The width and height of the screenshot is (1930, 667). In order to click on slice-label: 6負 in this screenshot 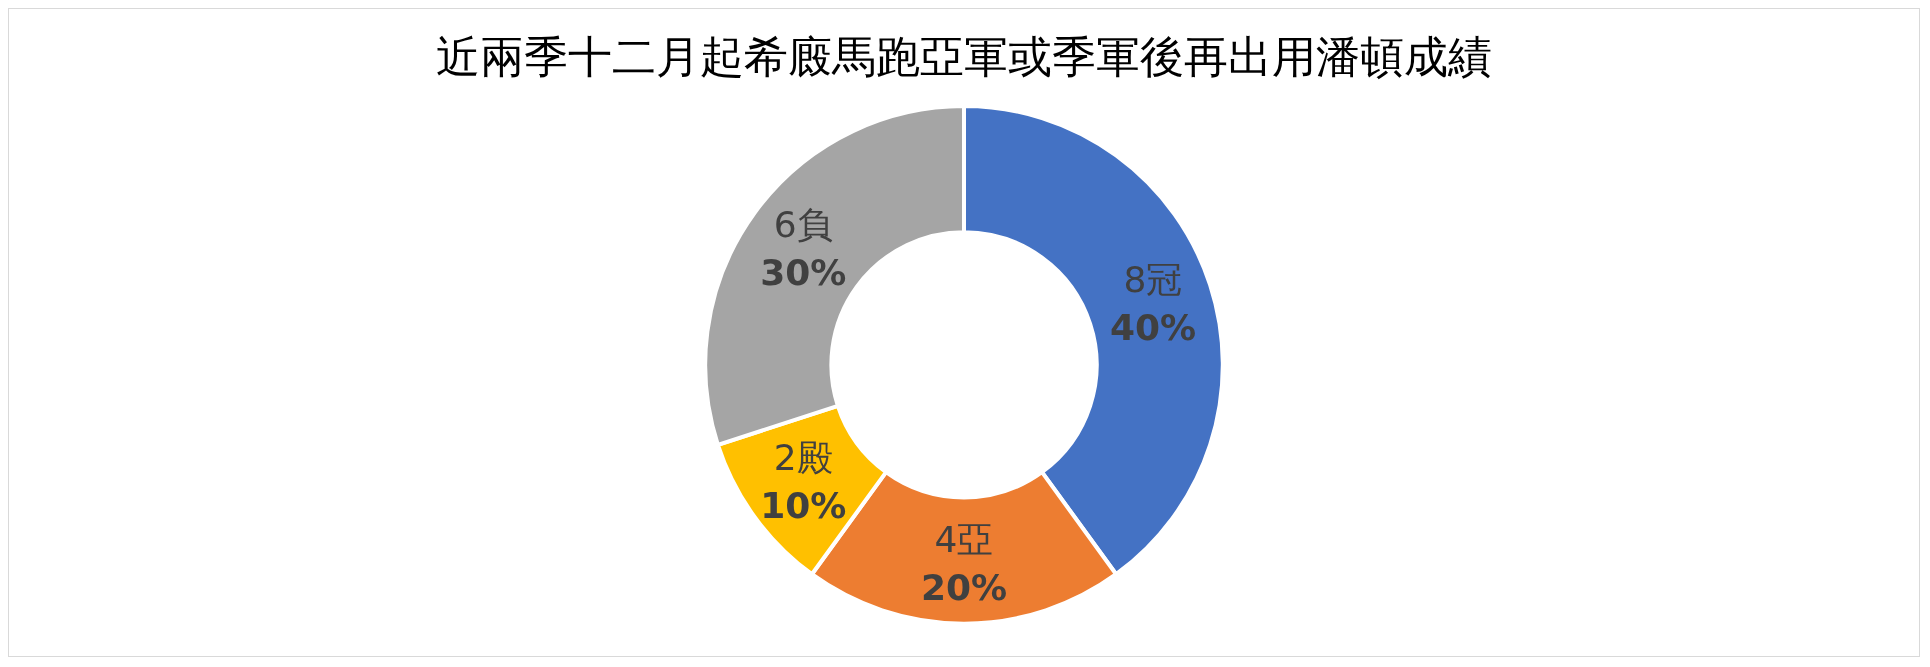, I will do `click(803, 224)`.